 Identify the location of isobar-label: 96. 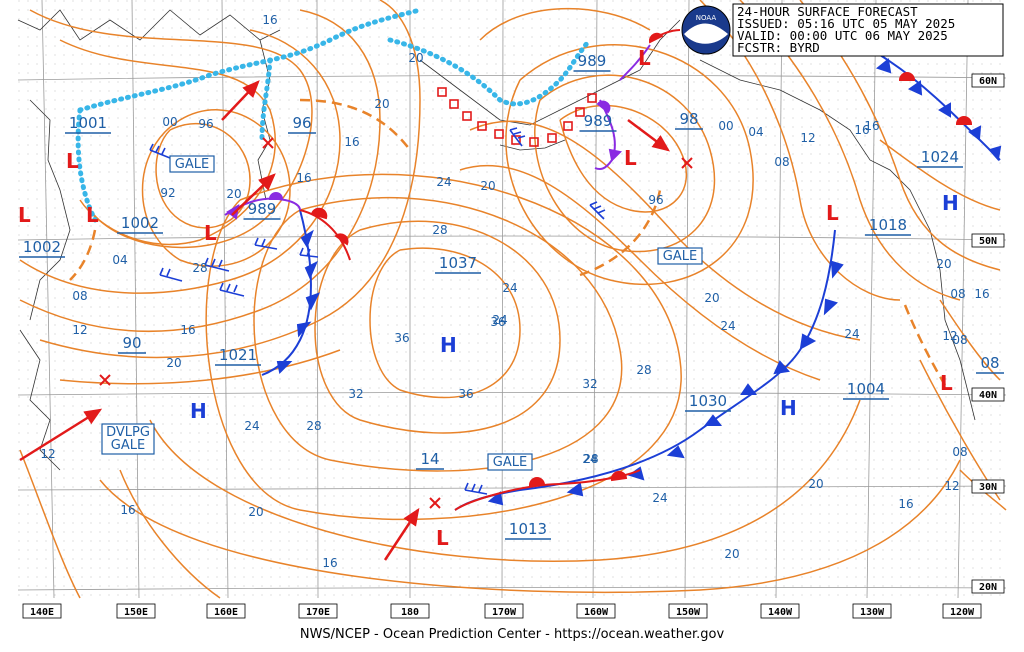
(205, 124).